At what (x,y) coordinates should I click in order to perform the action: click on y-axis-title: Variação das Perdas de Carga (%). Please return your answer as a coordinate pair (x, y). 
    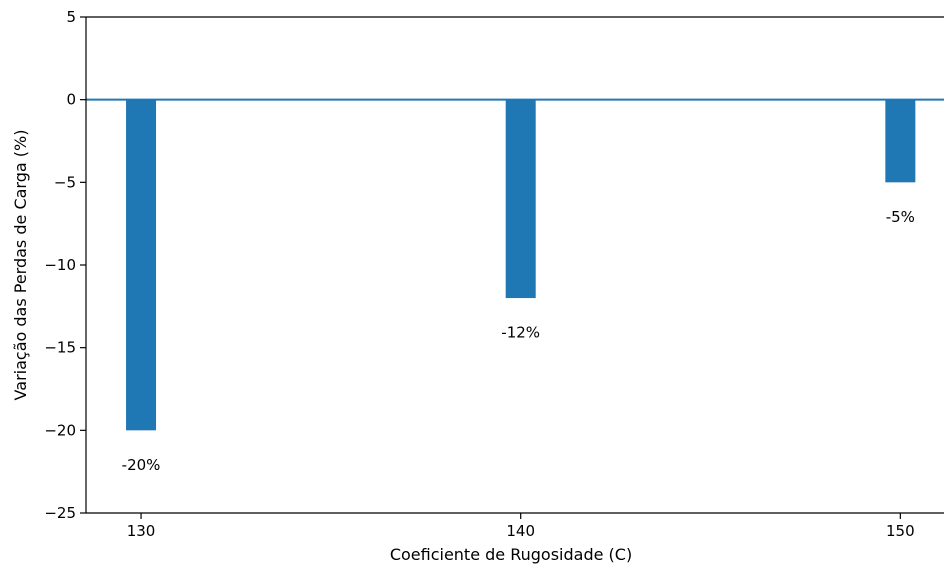
    Looking at the image, I should click on (20, 265).